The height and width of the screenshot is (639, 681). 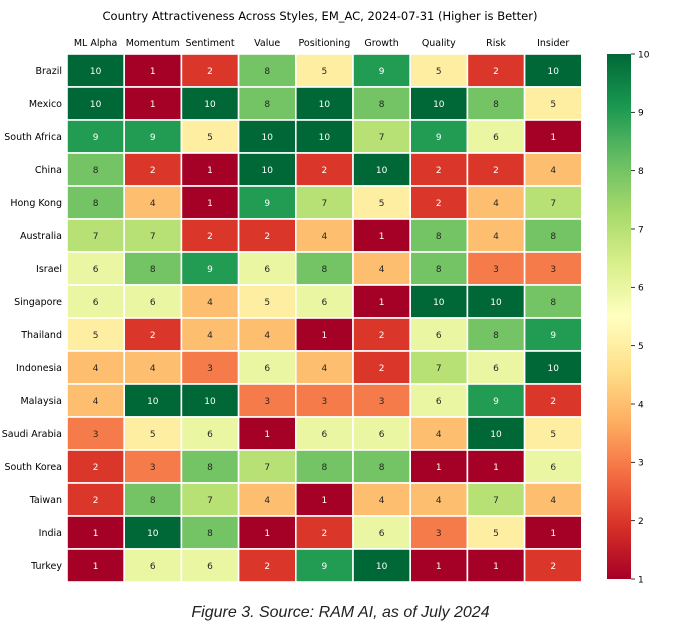 I want to click on row-label: South Africa, so click(x=33, y=137).